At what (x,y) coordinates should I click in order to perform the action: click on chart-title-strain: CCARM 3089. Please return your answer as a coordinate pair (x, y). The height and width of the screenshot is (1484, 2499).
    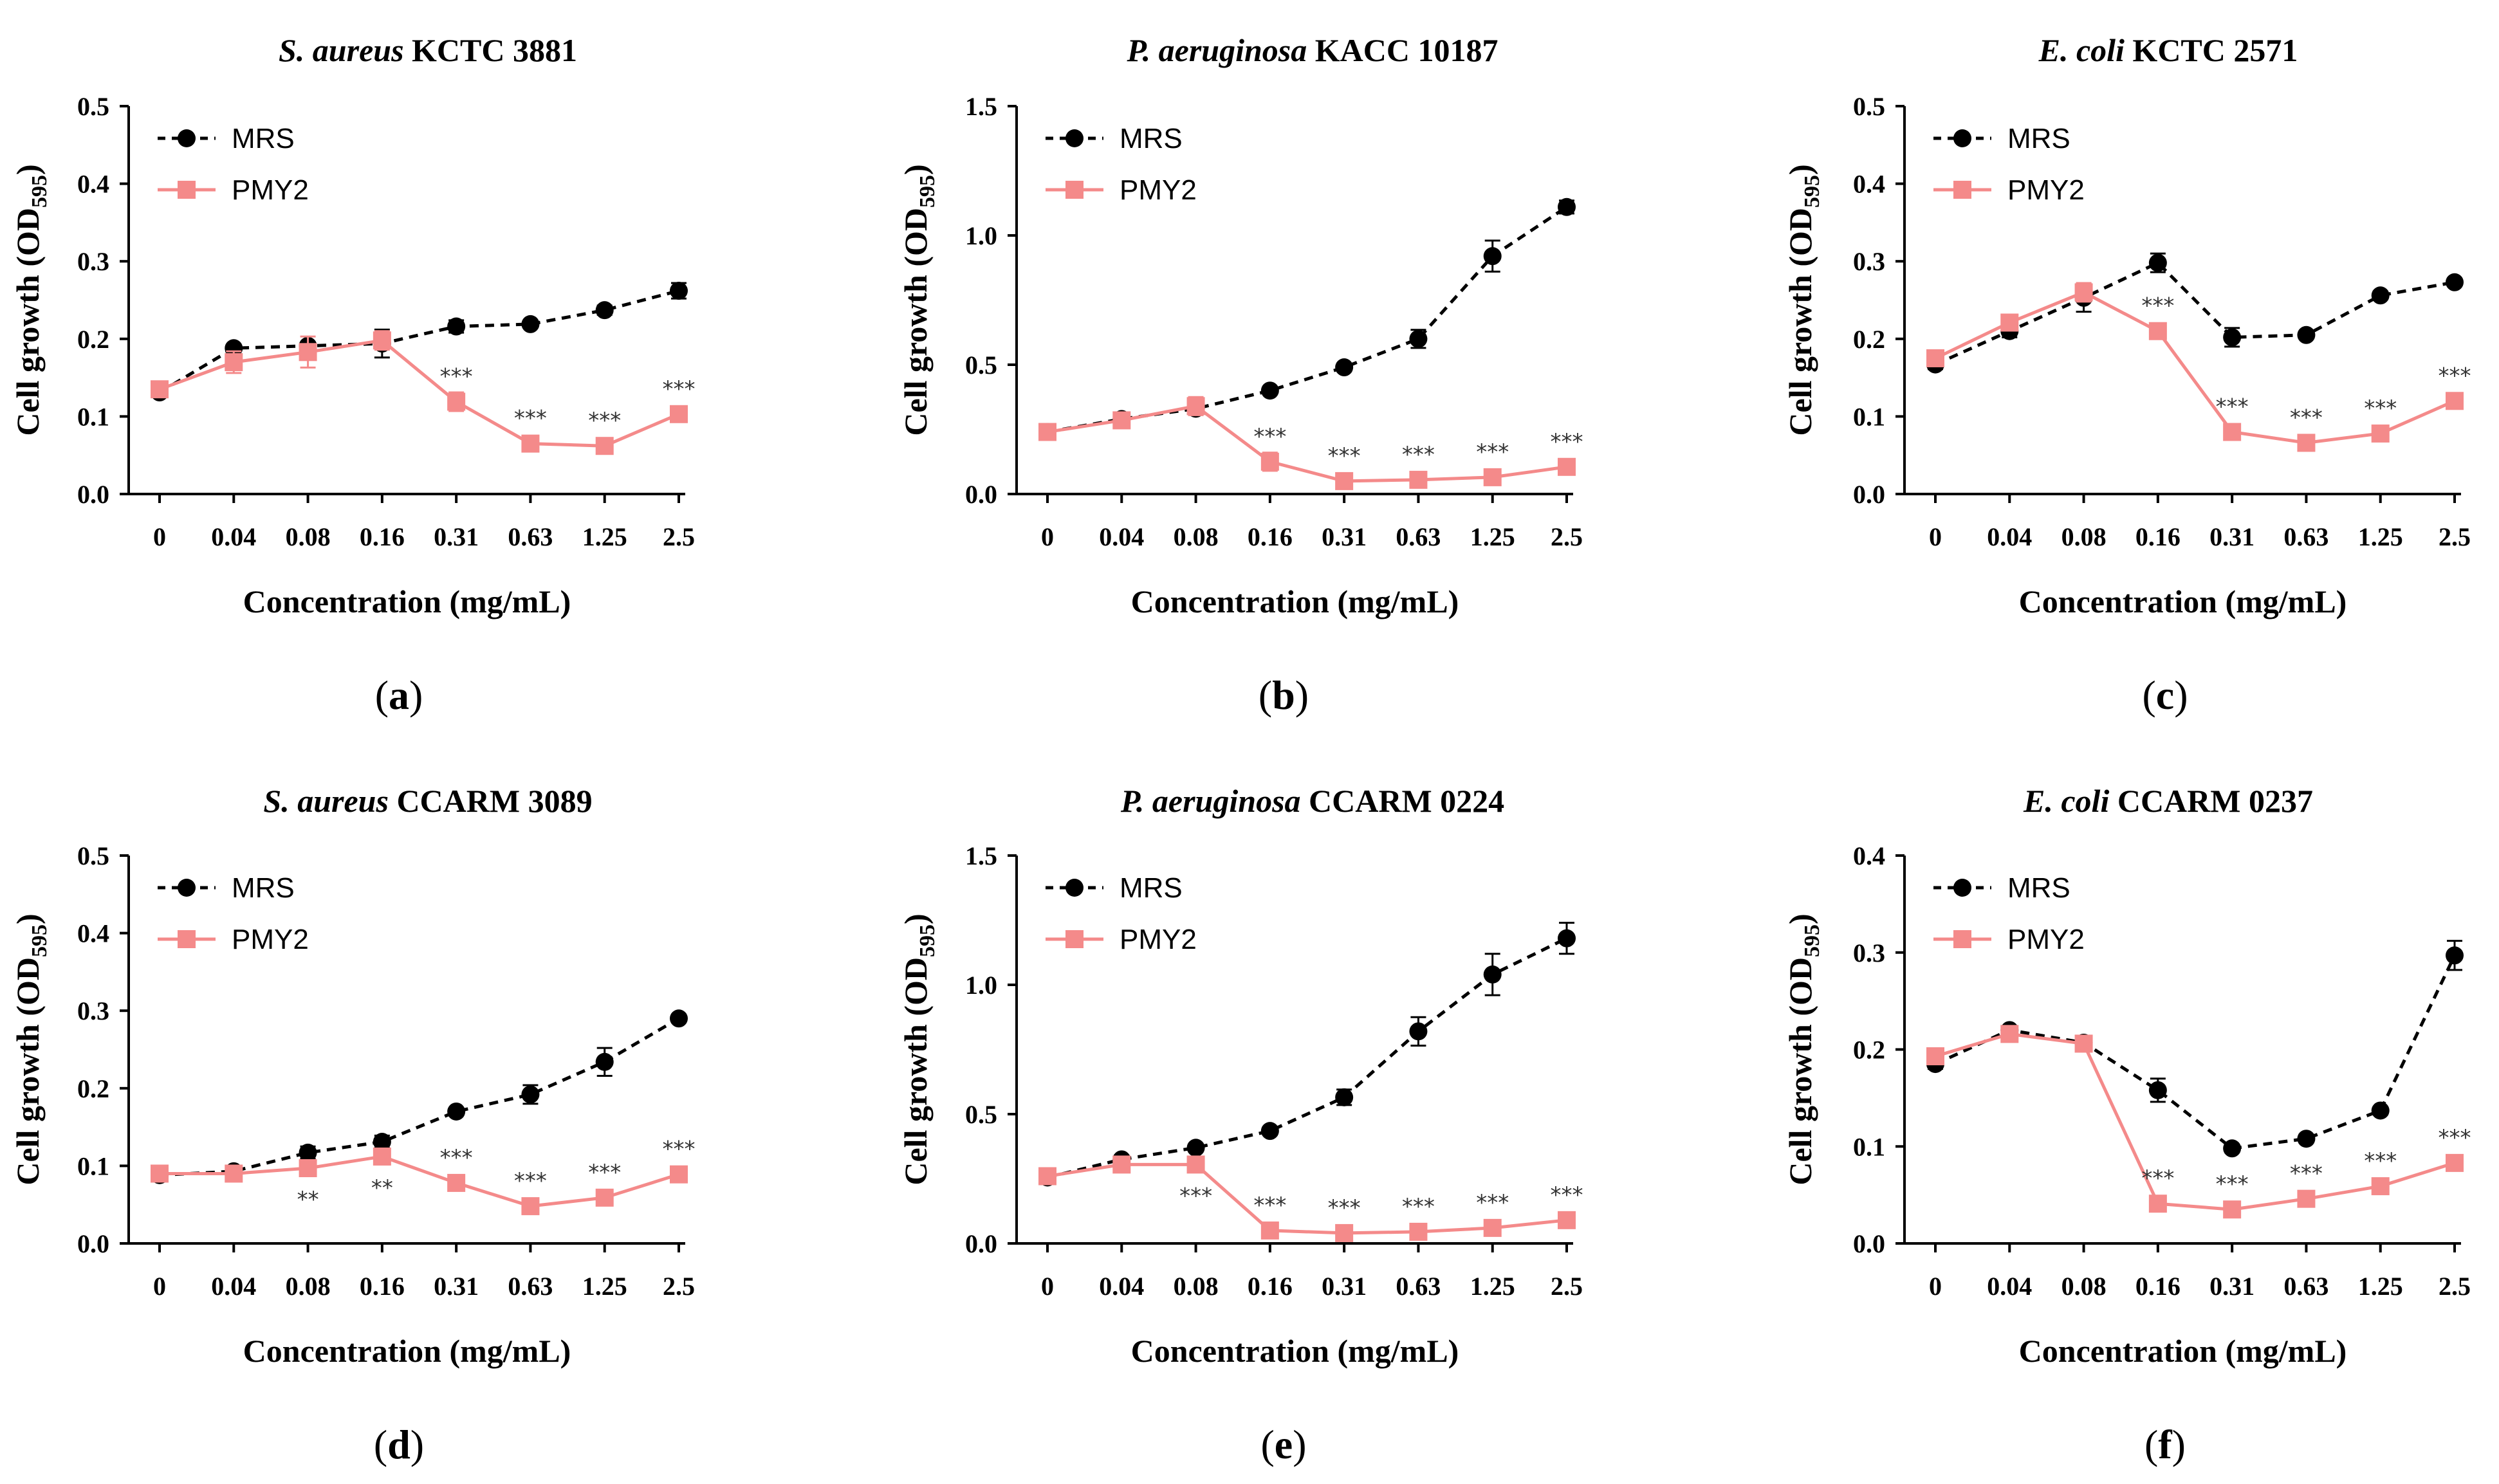
    Looking at the image, I should click on (491, 801).